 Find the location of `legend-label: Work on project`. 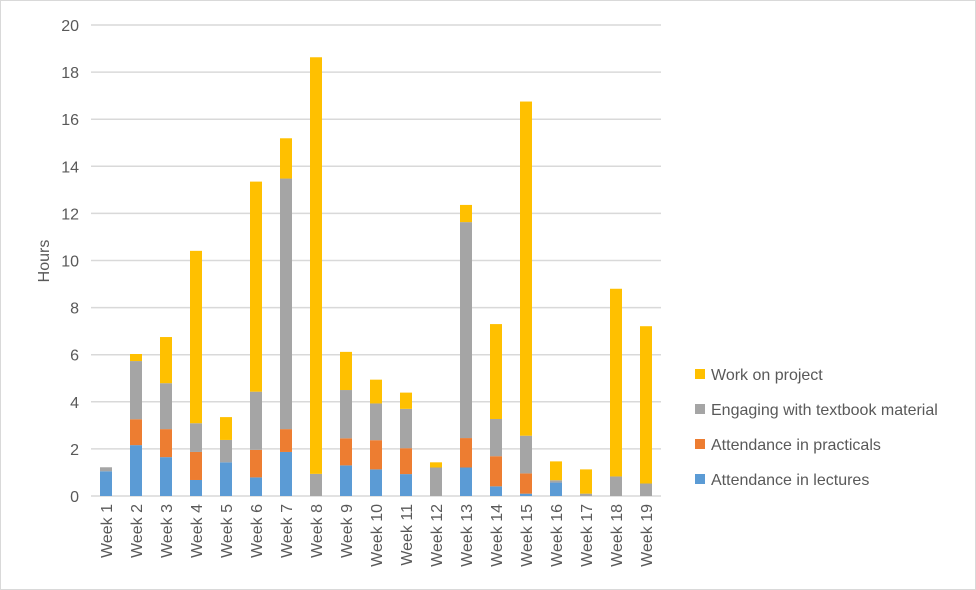

legend-label: Work on project is located at coordinates (767, 375).